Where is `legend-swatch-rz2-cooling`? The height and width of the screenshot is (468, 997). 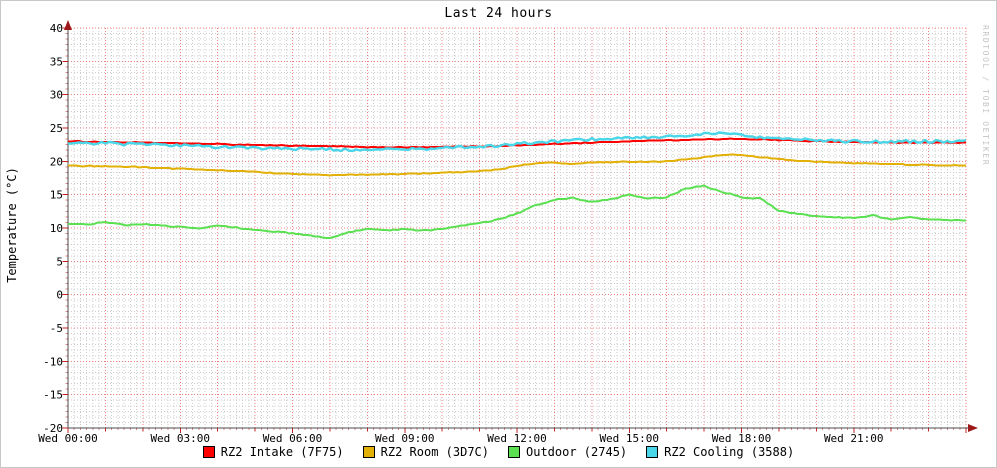 legend-swatch-rz2-cooling is located at coordinates (652, 452).